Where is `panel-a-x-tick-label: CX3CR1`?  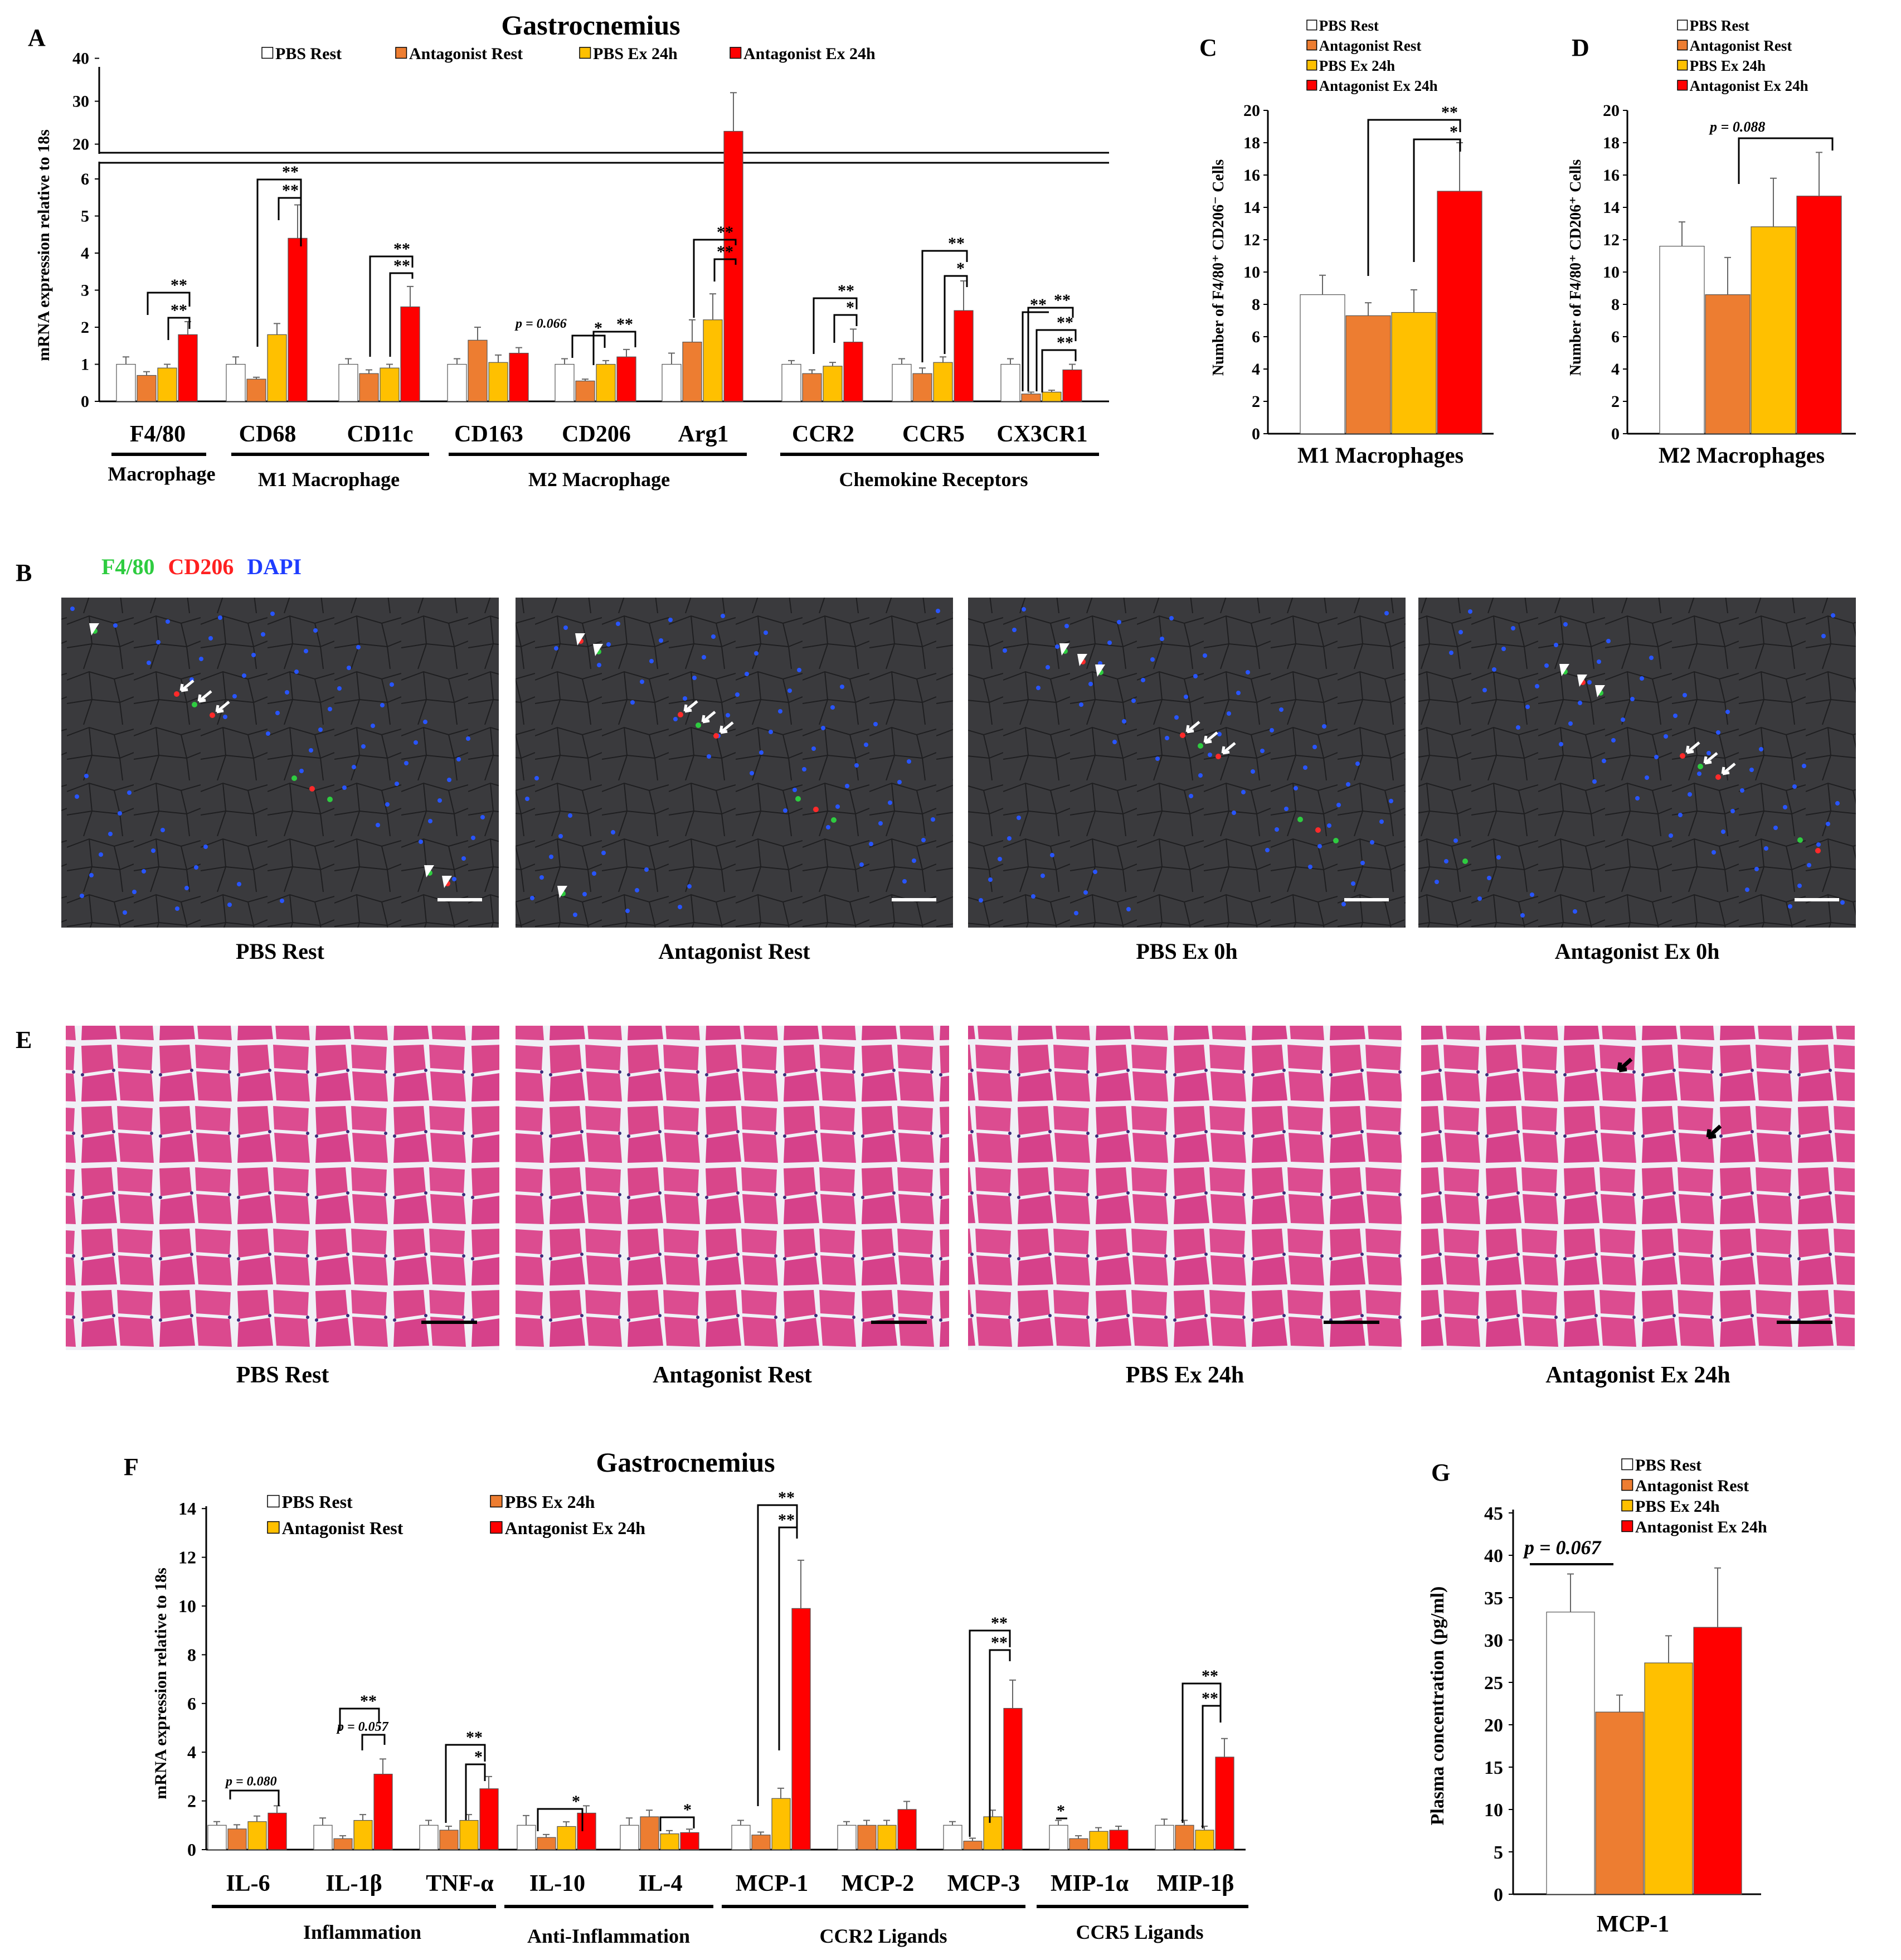
panel-a-x-tick-label: CX3CR1 is located at coordinates (1041, 434).